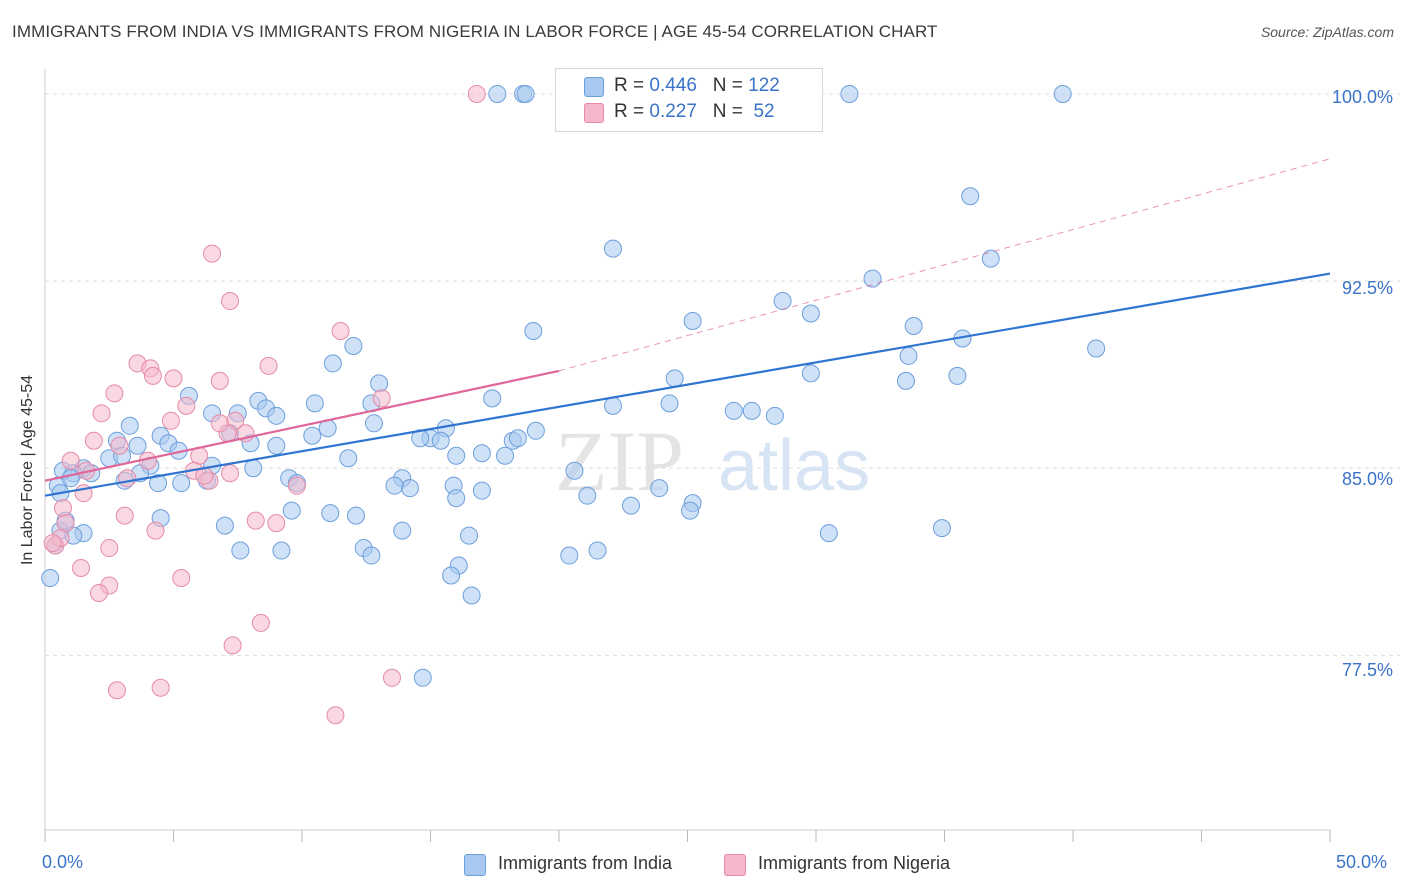  I want to click on india-r-label: R =, so click(629, 85).